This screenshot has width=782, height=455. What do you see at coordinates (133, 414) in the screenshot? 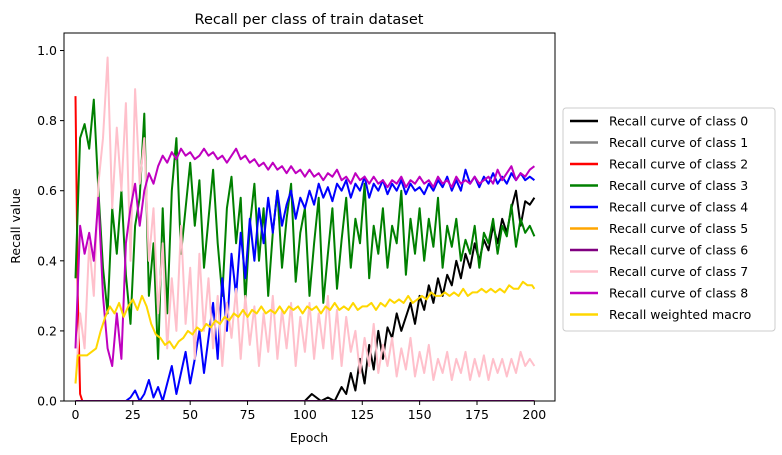
I see `x-tick-label: 25` at bounding box center [133, 414].